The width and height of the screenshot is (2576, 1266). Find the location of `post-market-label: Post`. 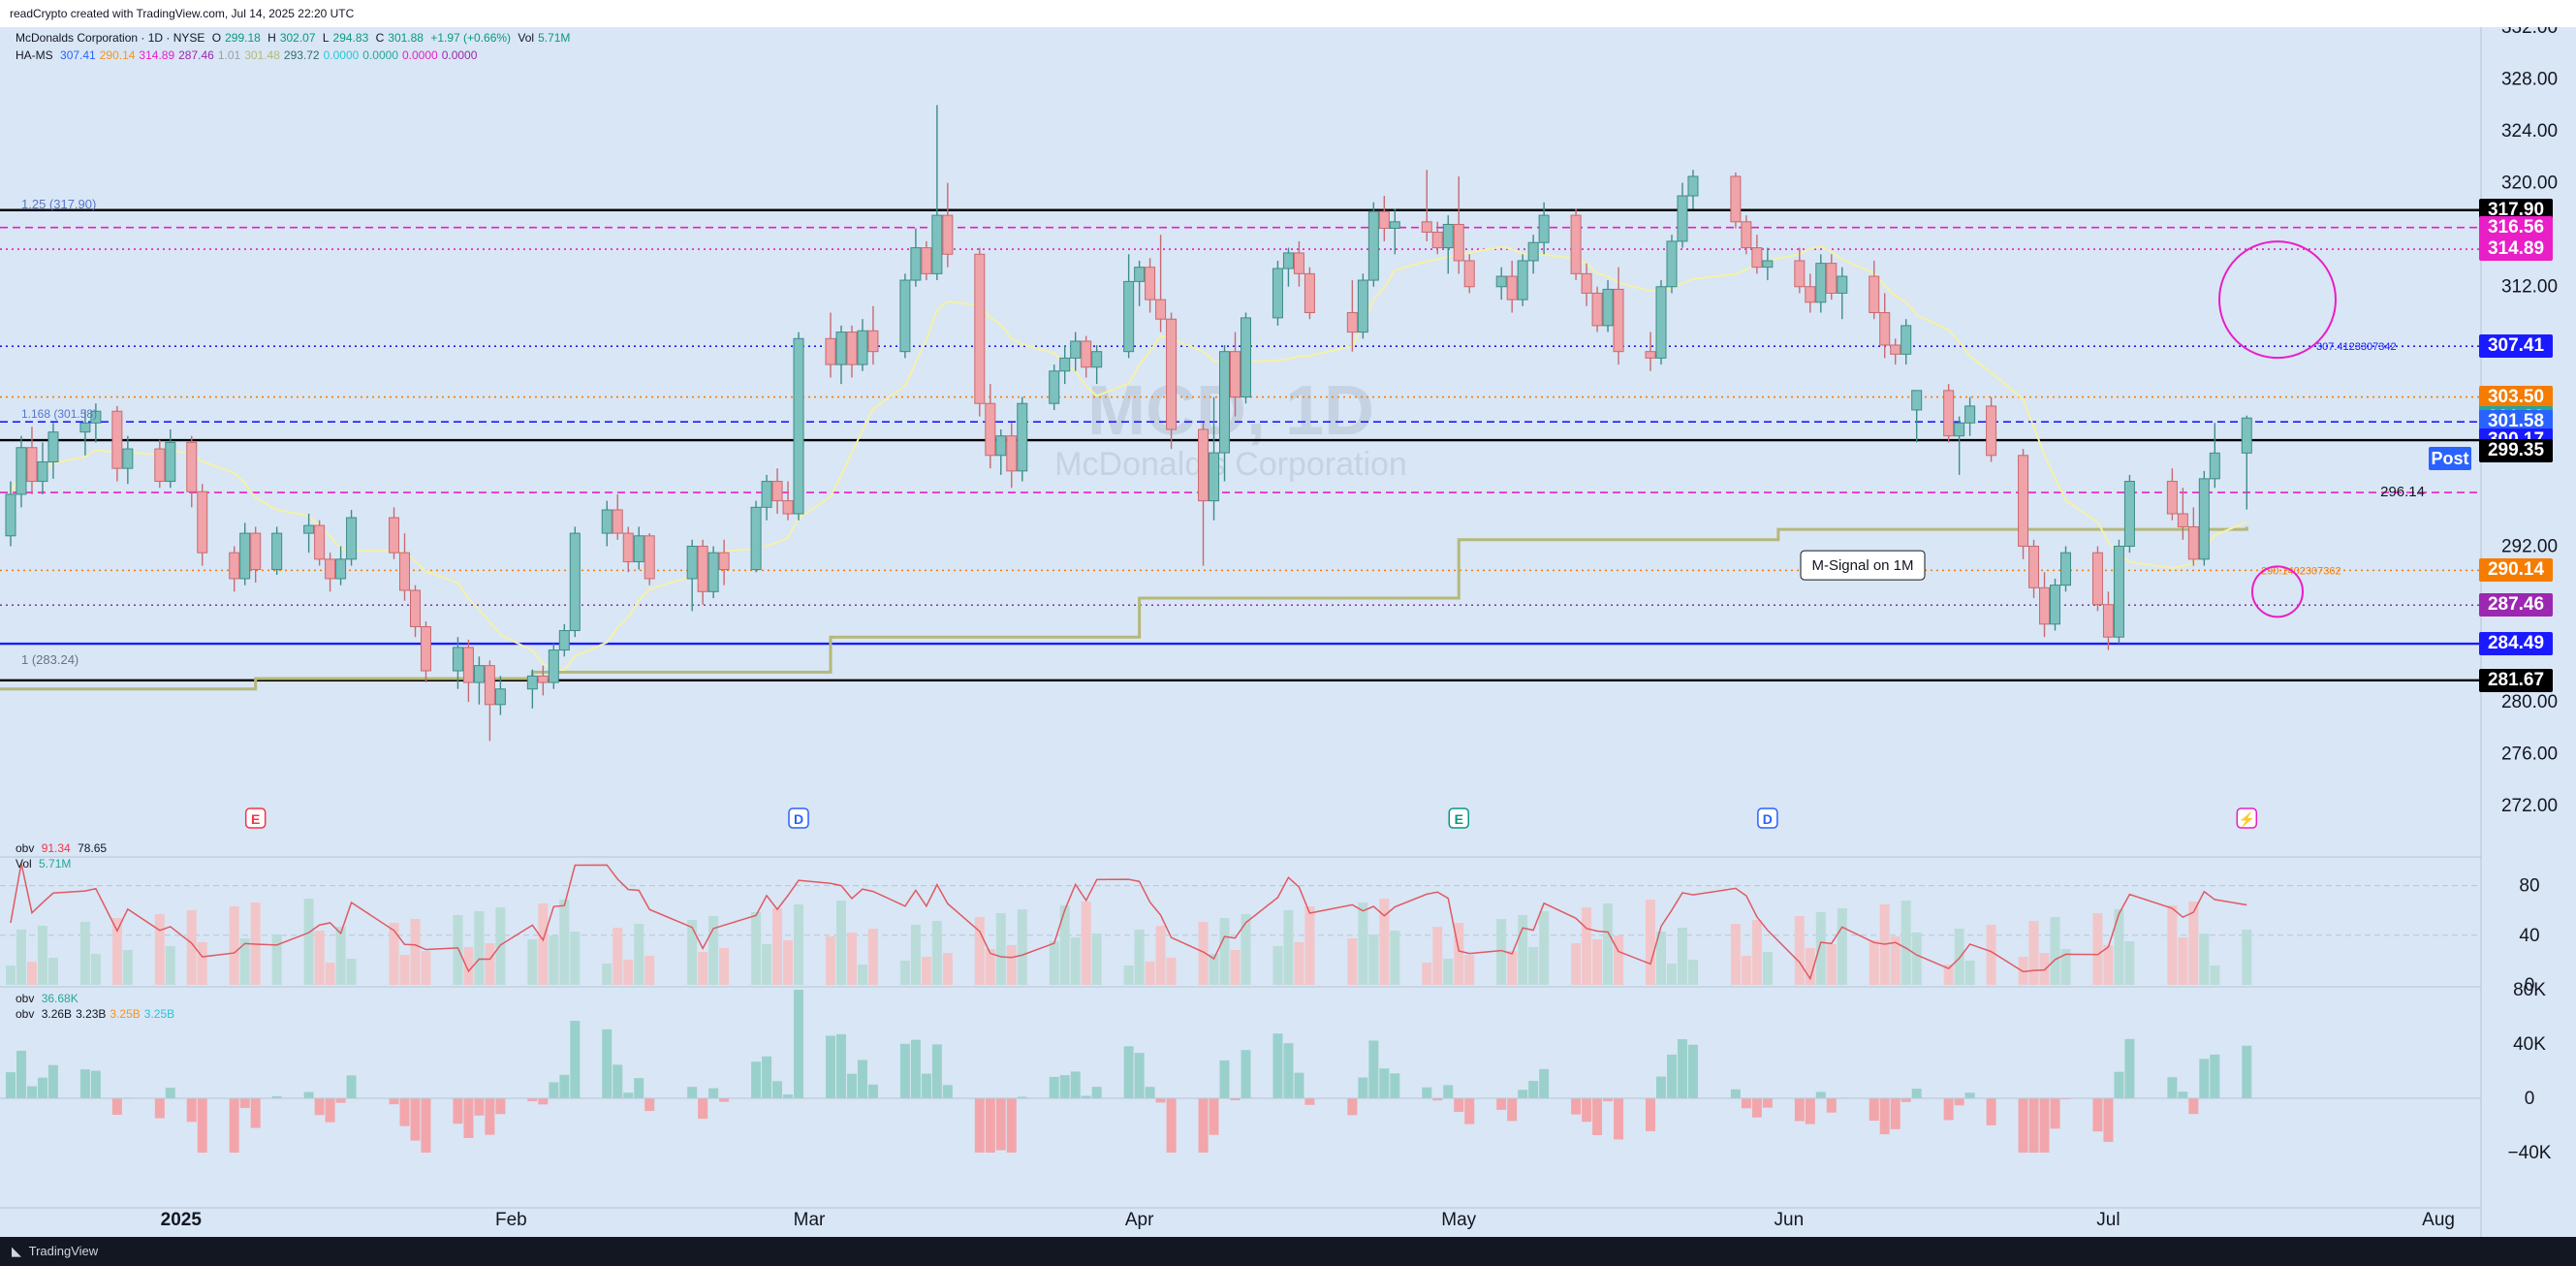

post-market-label: Post is located at coordinates (2450, 458).